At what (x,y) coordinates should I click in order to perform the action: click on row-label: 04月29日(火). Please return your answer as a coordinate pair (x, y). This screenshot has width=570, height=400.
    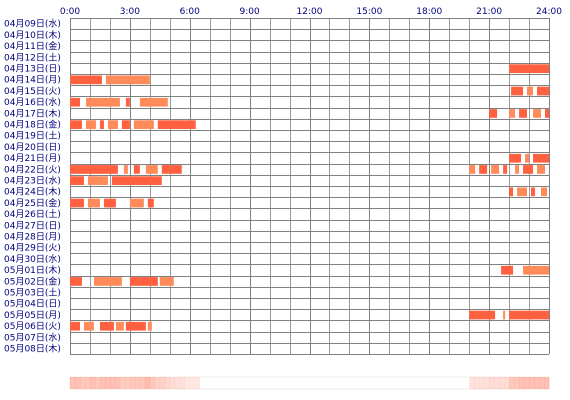
    Looking at the image, I should click on (32, 248).